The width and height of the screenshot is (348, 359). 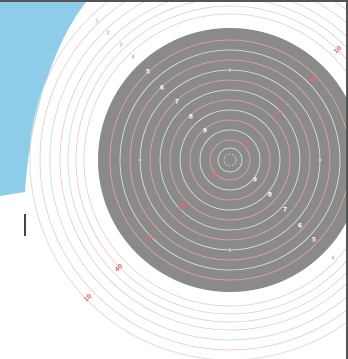 I want to click on text-cursor, so click(x=25, y=225).